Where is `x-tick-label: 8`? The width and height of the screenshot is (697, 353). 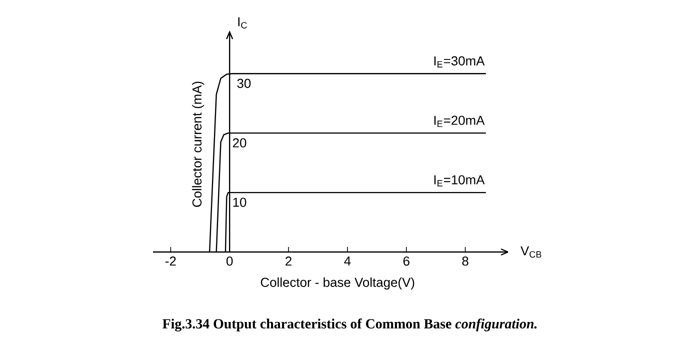 x-tick-label: 8 is located at coordinates (465, 261).